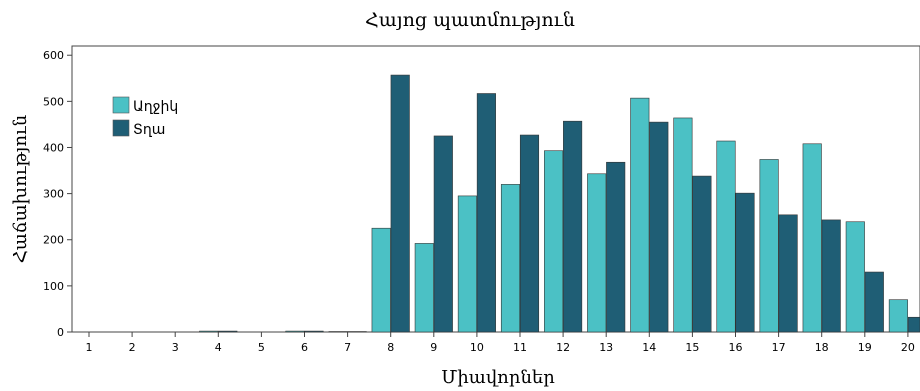 Image resolution: width=920 pixels, height=391 pixels. I want to click on x-tick-label: 18, so click(822, 347).